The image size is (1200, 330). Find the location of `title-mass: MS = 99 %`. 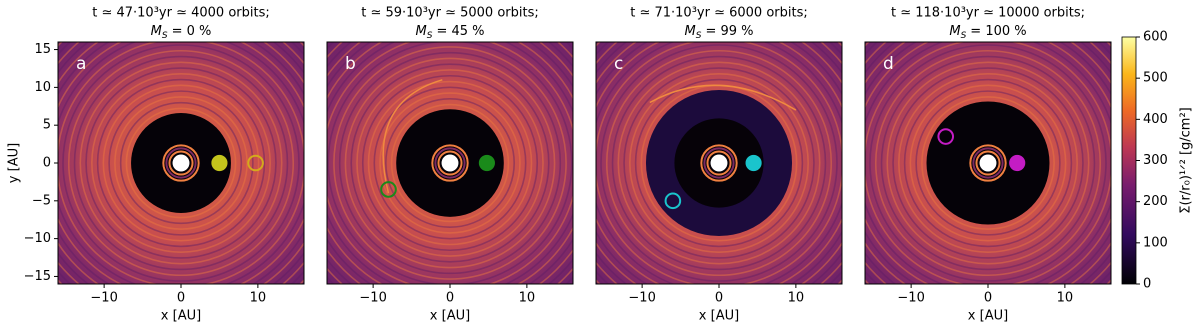

title-mass: MS = 99 % is located at coordinates (719, 32).